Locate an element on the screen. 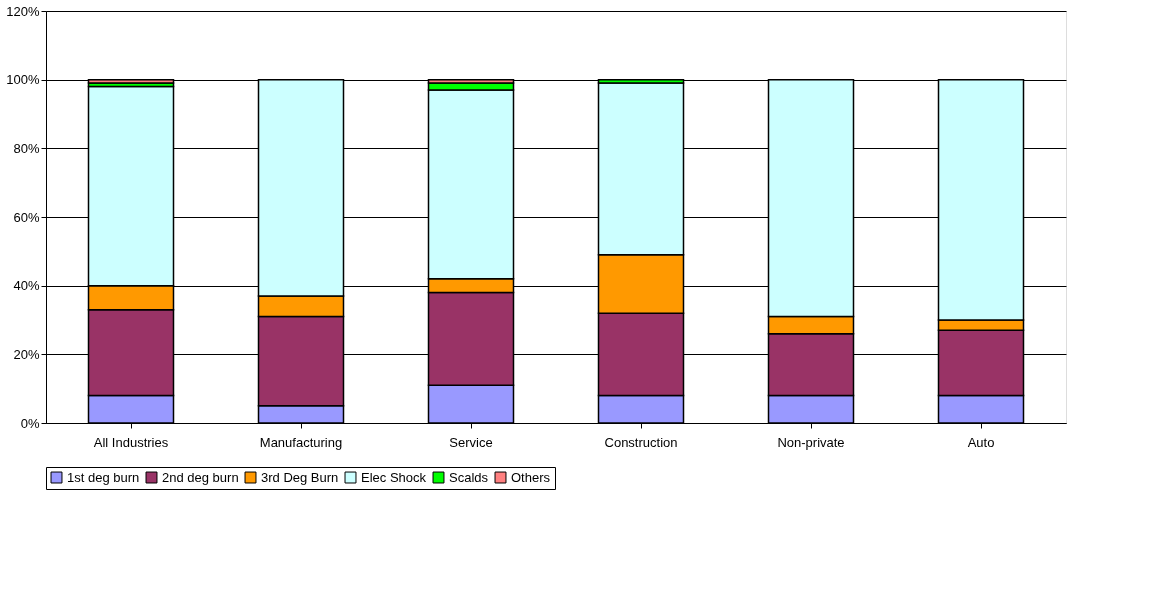 The image size is (1161, 606). y-tick-label: 100% is located at coordinates (23, 80).